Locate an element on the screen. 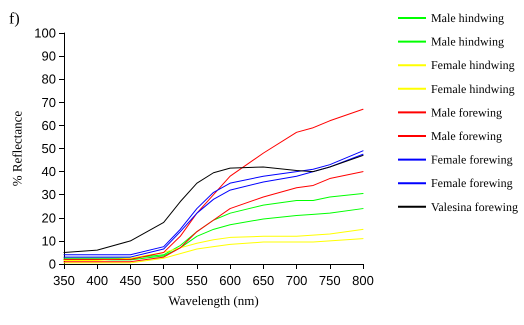  x-tick-label: 550 is located at coordinates (197, 280).